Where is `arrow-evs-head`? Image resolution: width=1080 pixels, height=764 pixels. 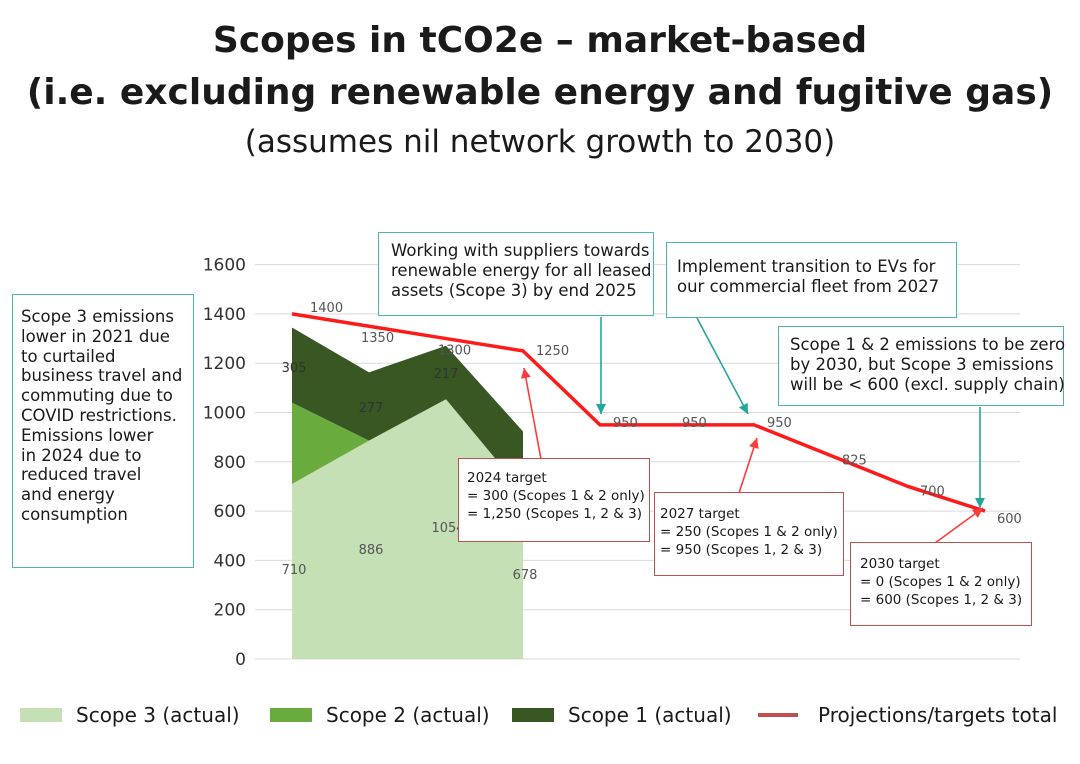
arrow-evs-head is located at coordinates (743, 408).